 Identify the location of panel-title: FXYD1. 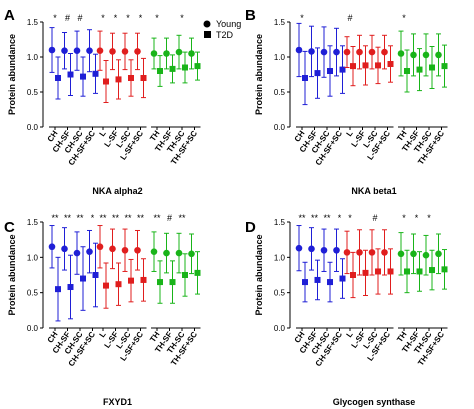
(117, 402).